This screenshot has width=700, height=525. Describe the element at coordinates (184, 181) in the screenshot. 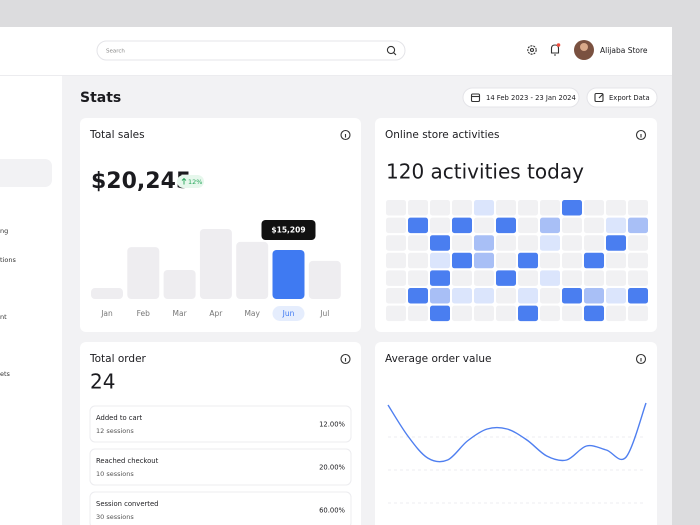

I see `up-arrow` at that location.